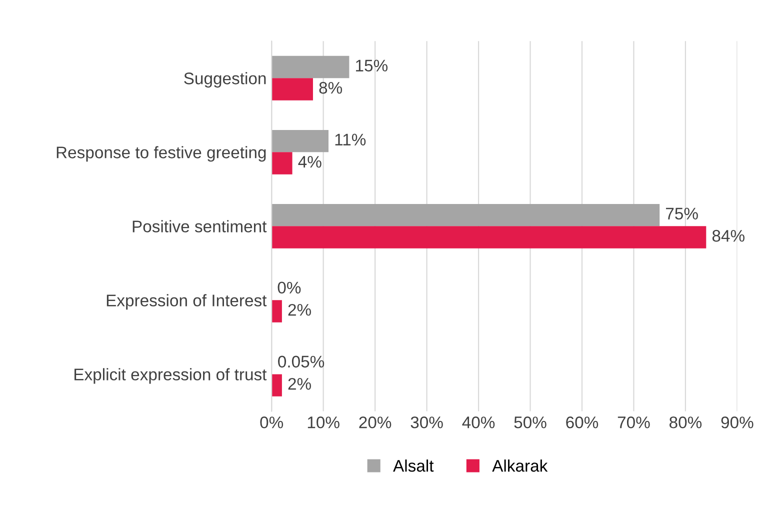 Image resolution: width=776 pixels, height=514 pixels. Describe the element at coordinates (310, 162) in the screenshot. I see `data-label: 4%` at that location.